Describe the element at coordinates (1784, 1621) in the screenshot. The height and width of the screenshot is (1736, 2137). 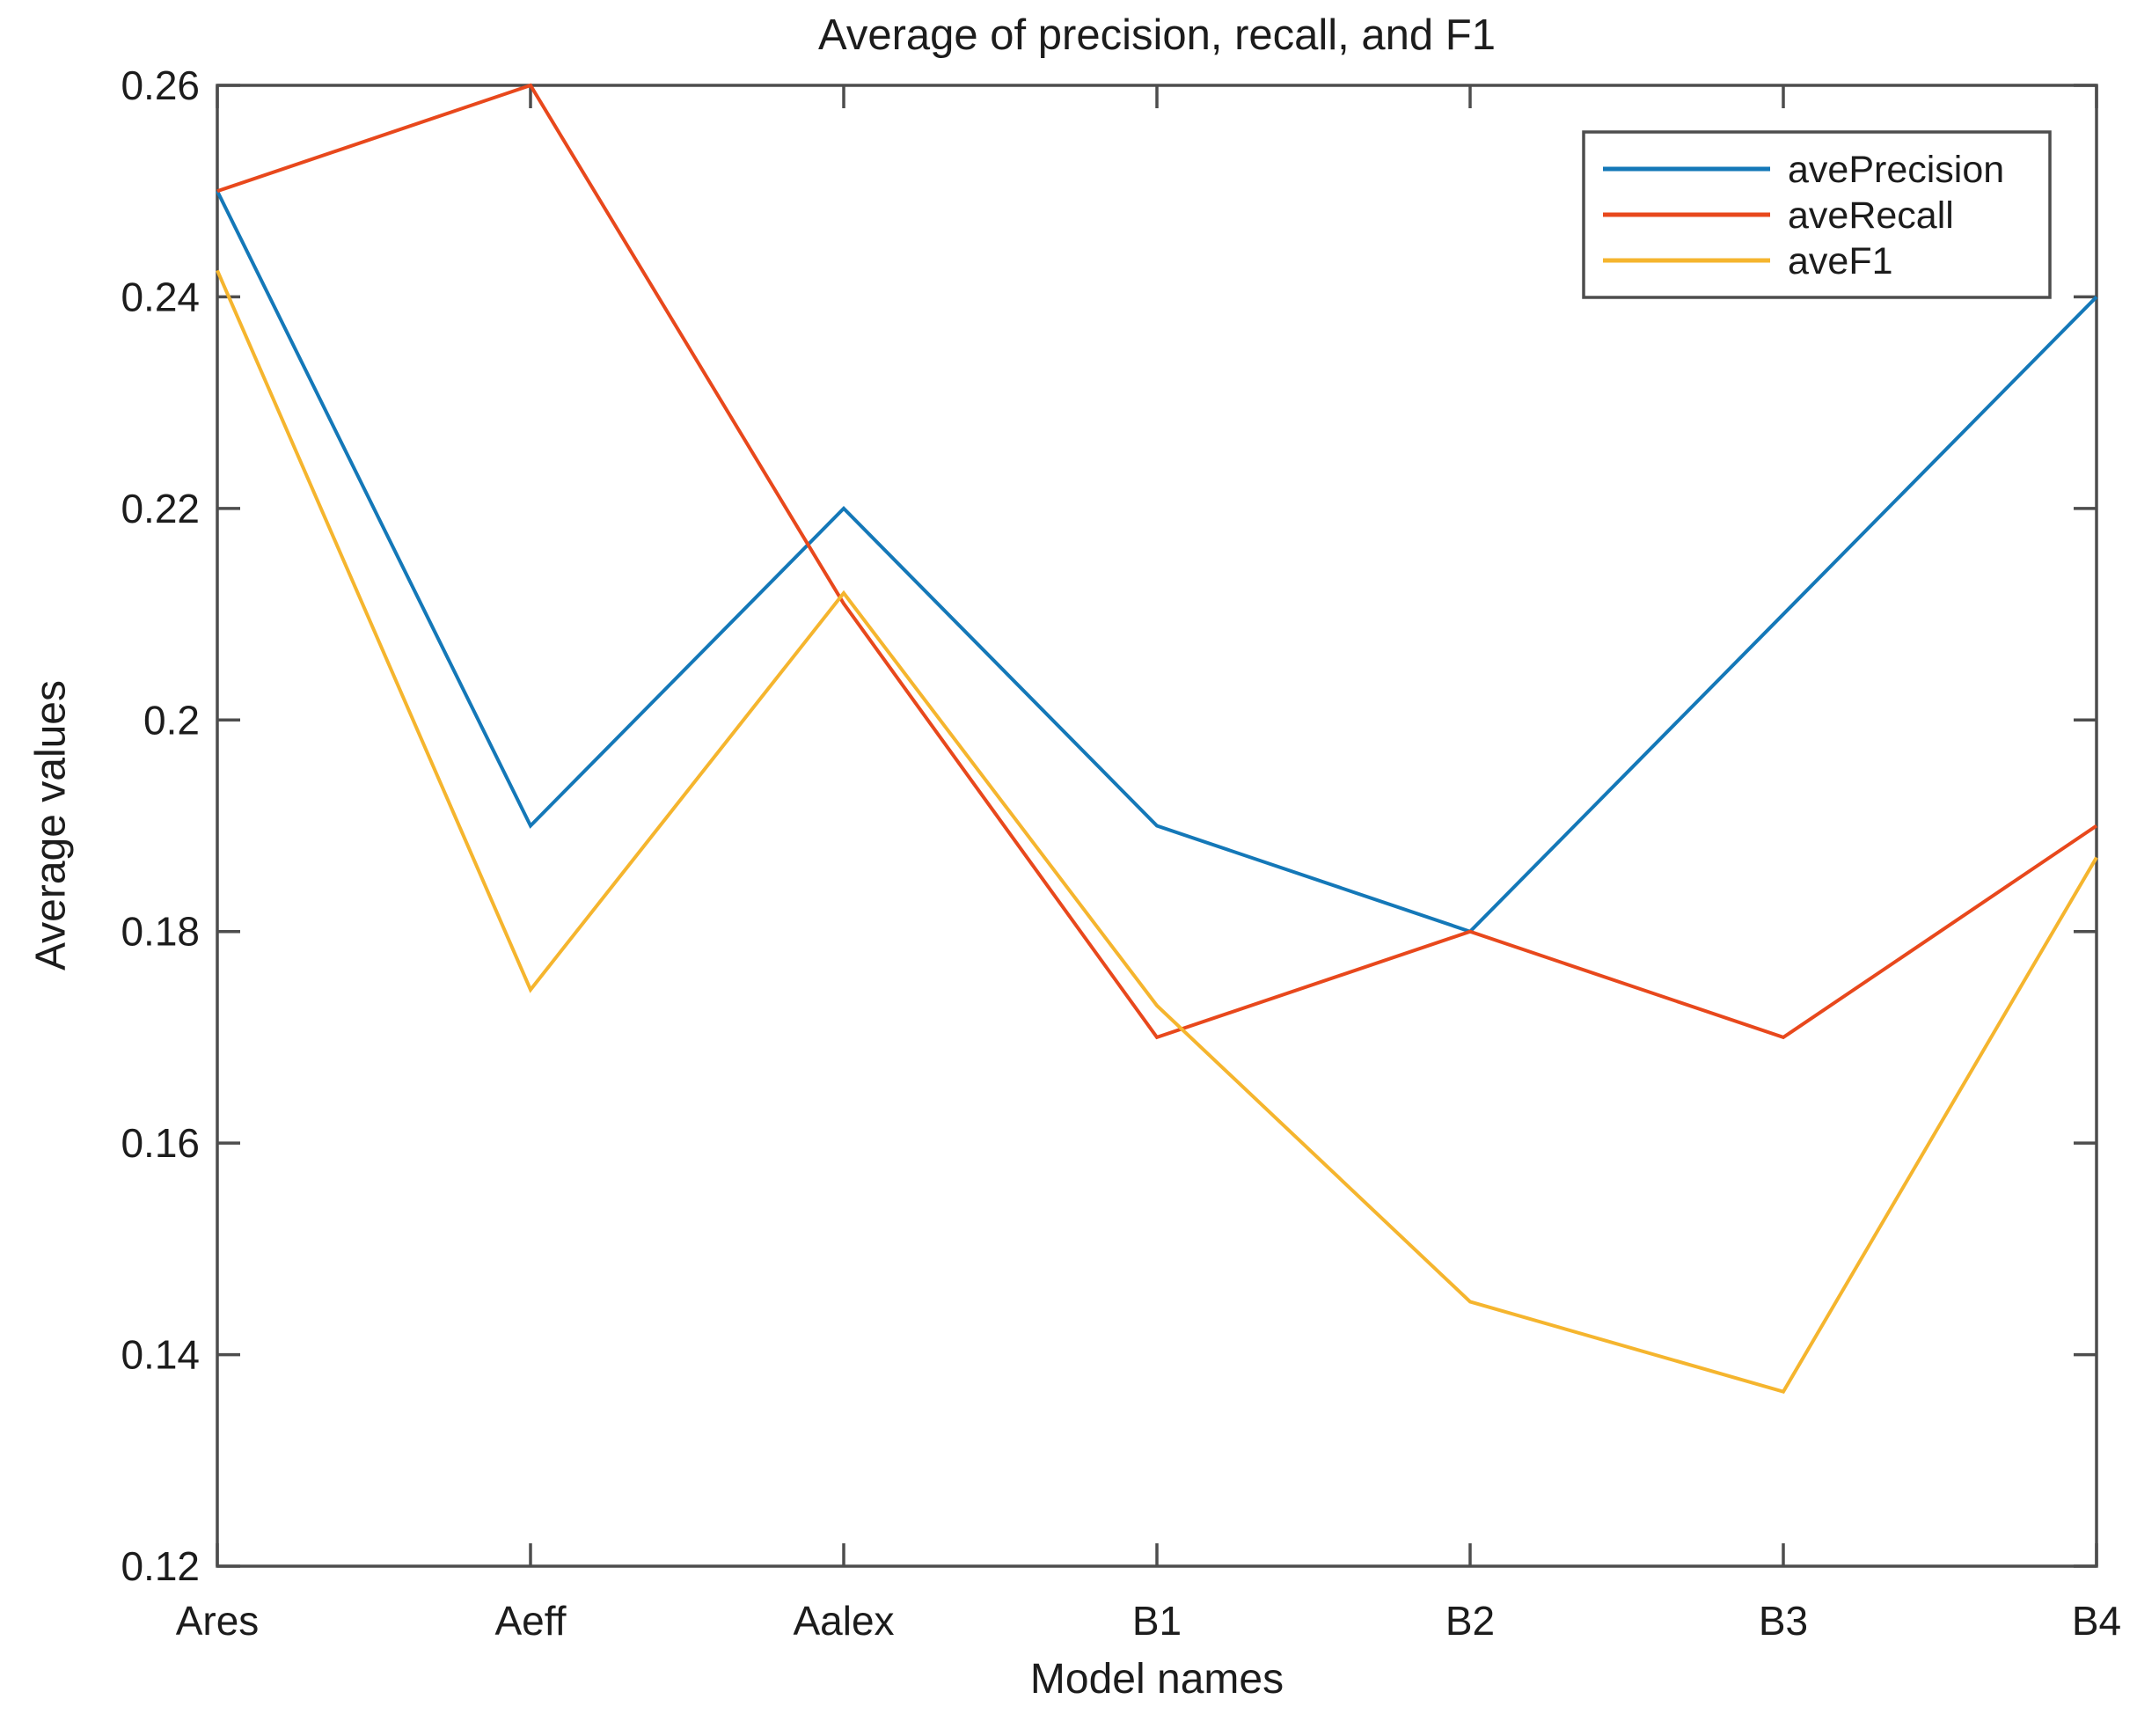
I see `x-tick-label: B3` at that location.